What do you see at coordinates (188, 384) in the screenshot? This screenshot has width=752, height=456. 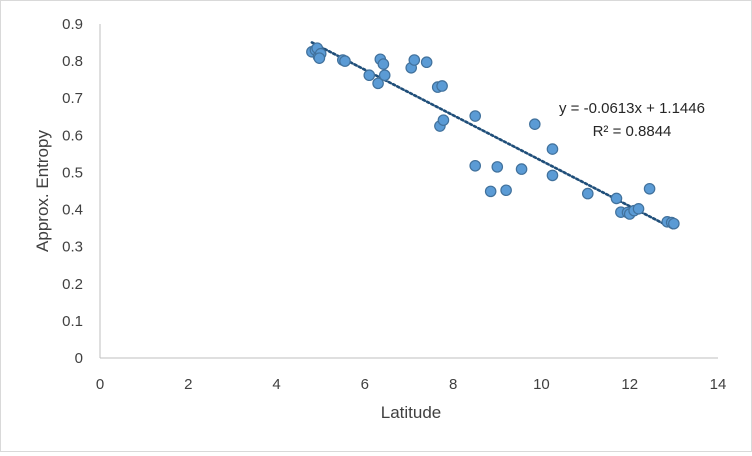 I see `x-tick-label: 2` at bounding box center [188, 384].